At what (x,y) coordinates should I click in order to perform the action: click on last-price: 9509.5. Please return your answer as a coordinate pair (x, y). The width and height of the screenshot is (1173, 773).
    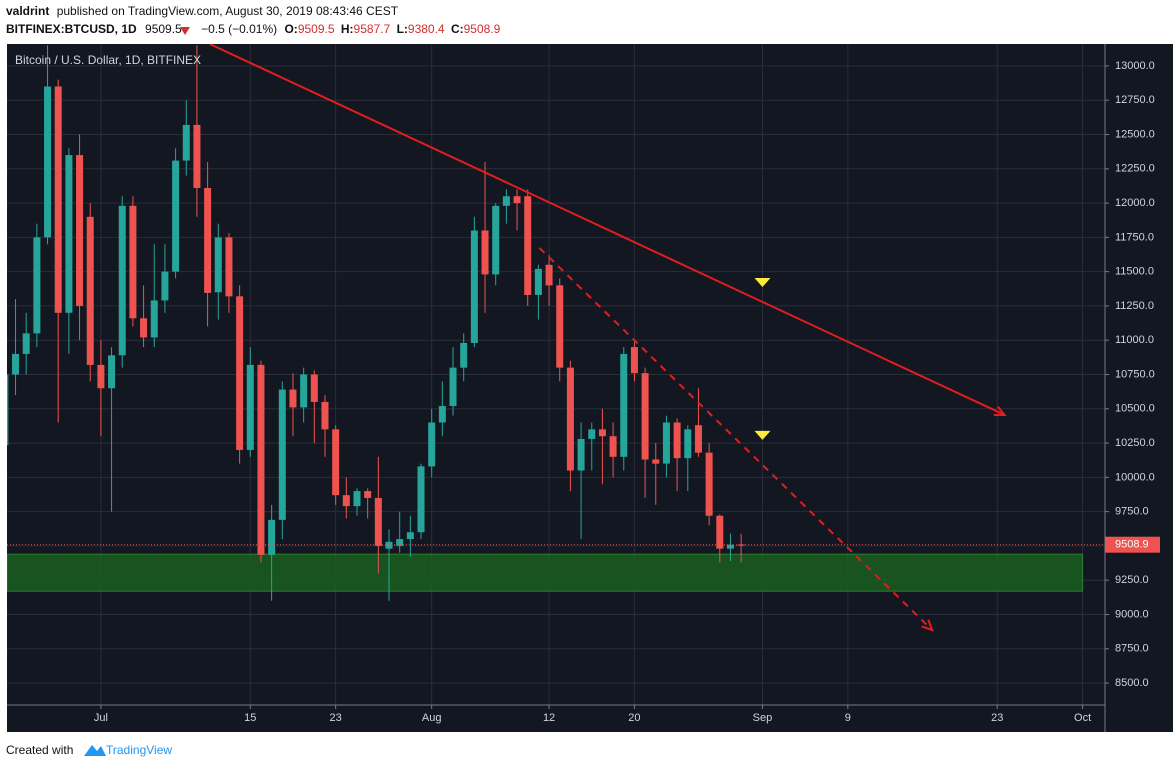
    Looking at the image, I should click on (163, 29).